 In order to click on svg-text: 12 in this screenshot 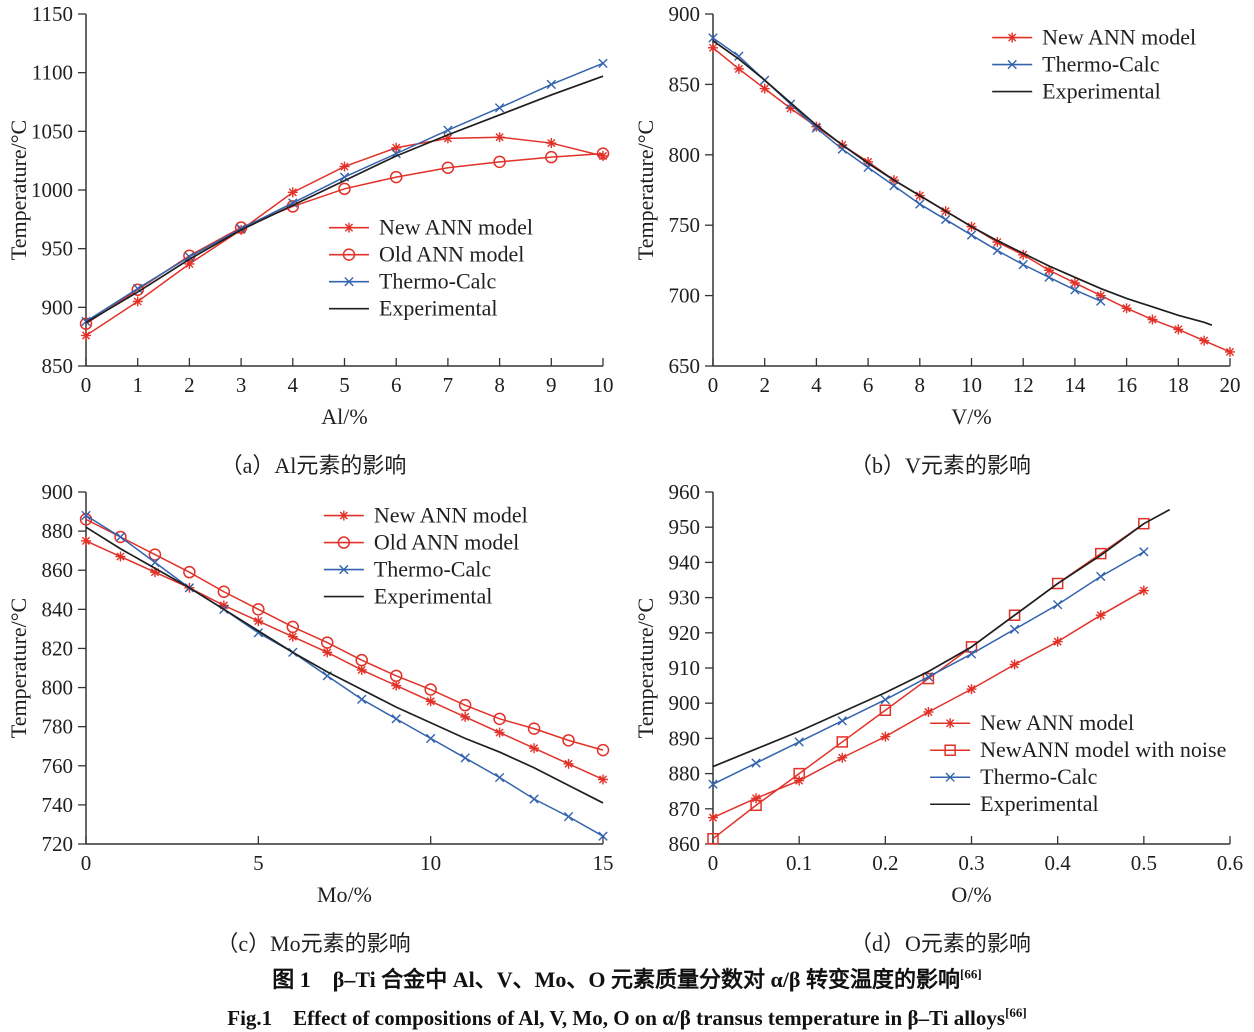, I will do `click(1023, 385)`.